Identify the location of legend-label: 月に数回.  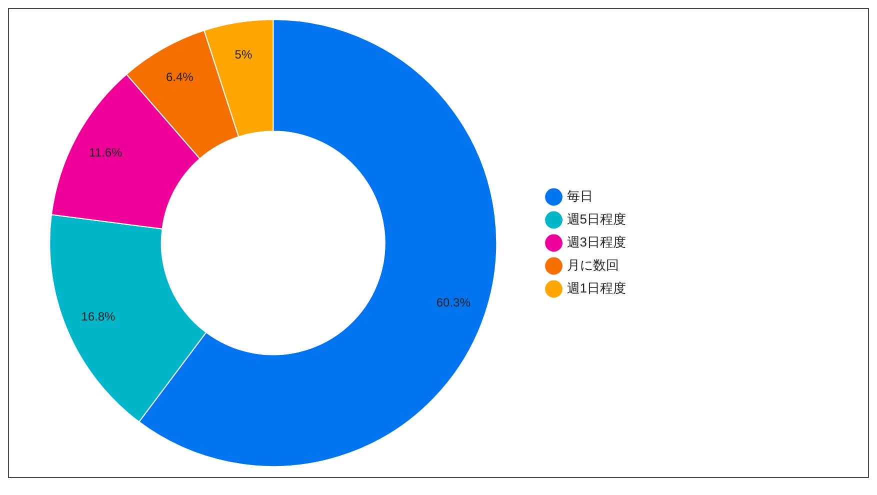
(592, 265).